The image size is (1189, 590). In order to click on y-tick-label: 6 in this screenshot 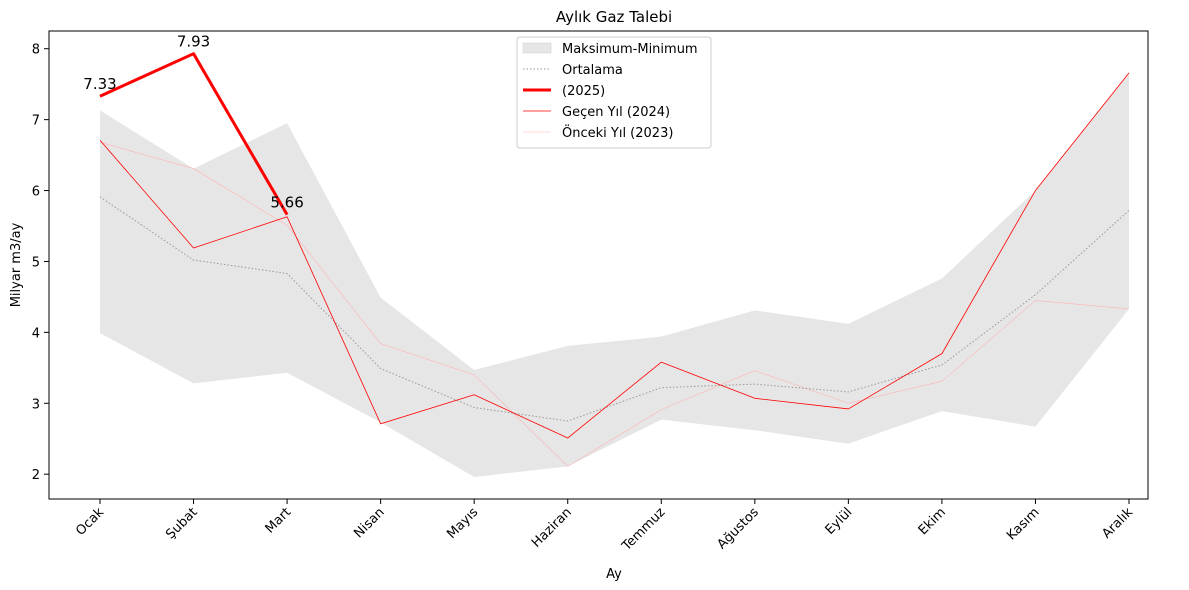, I will do `click(36, 192)`.